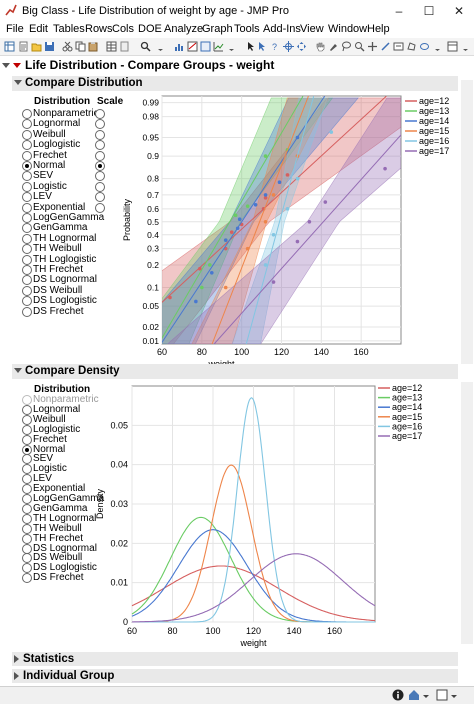 This screenshot has height=704, width=474. What do you see at coordinates (398, 695) in the screenshot?
I see `info-icon` at bounding box center [398, 695].